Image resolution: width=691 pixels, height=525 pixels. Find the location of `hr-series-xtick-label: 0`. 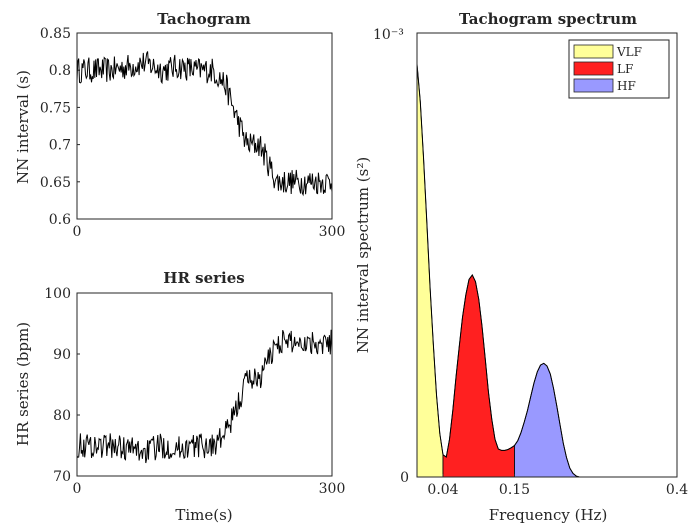

hr-series-xtick-label: 0 is located at coordinates (77, 489).